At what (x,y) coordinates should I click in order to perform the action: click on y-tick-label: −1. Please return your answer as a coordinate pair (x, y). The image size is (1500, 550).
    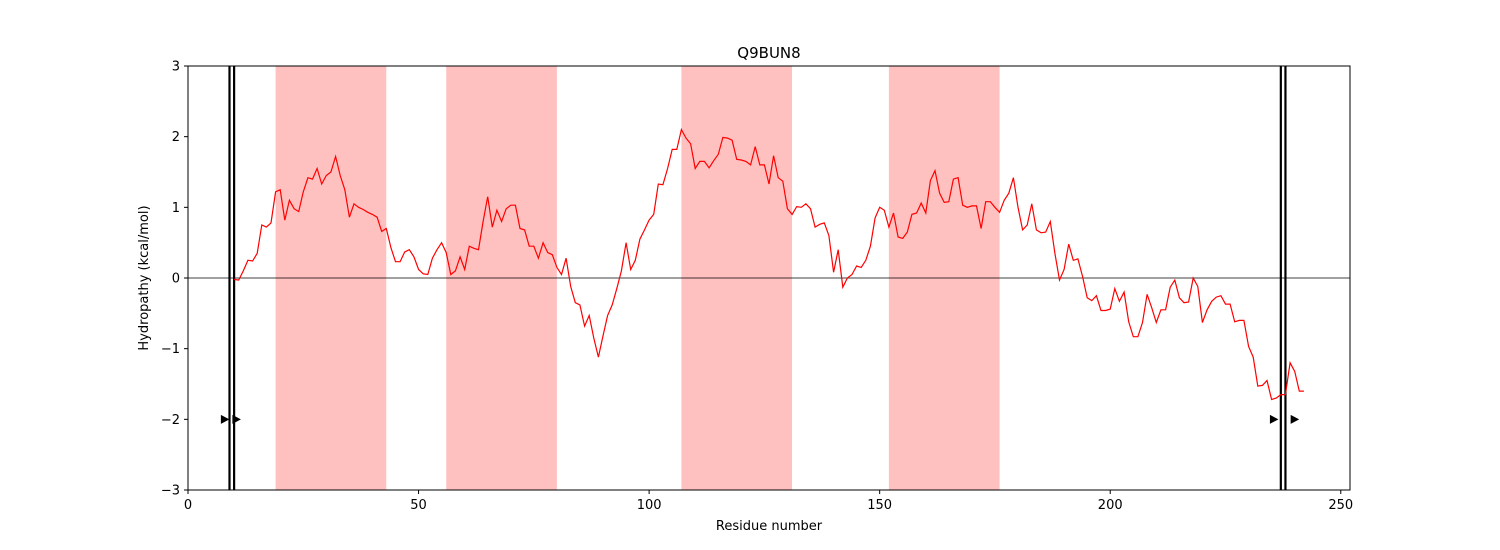
    Looking at the image, I should click on (170, 349).